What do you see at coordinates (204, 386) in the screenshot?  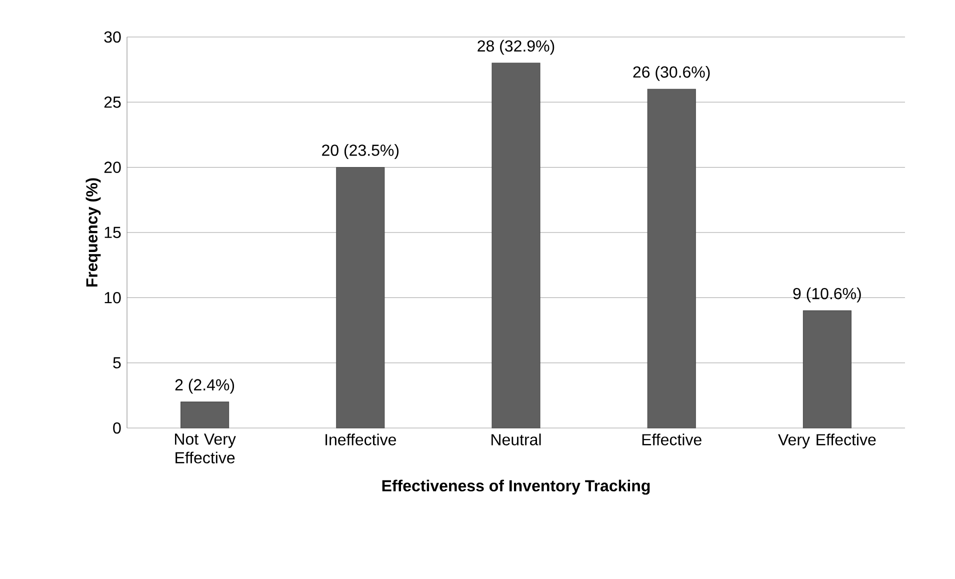 I see `data-label: 2 (2.4%)` at bounding box center [204, 386].